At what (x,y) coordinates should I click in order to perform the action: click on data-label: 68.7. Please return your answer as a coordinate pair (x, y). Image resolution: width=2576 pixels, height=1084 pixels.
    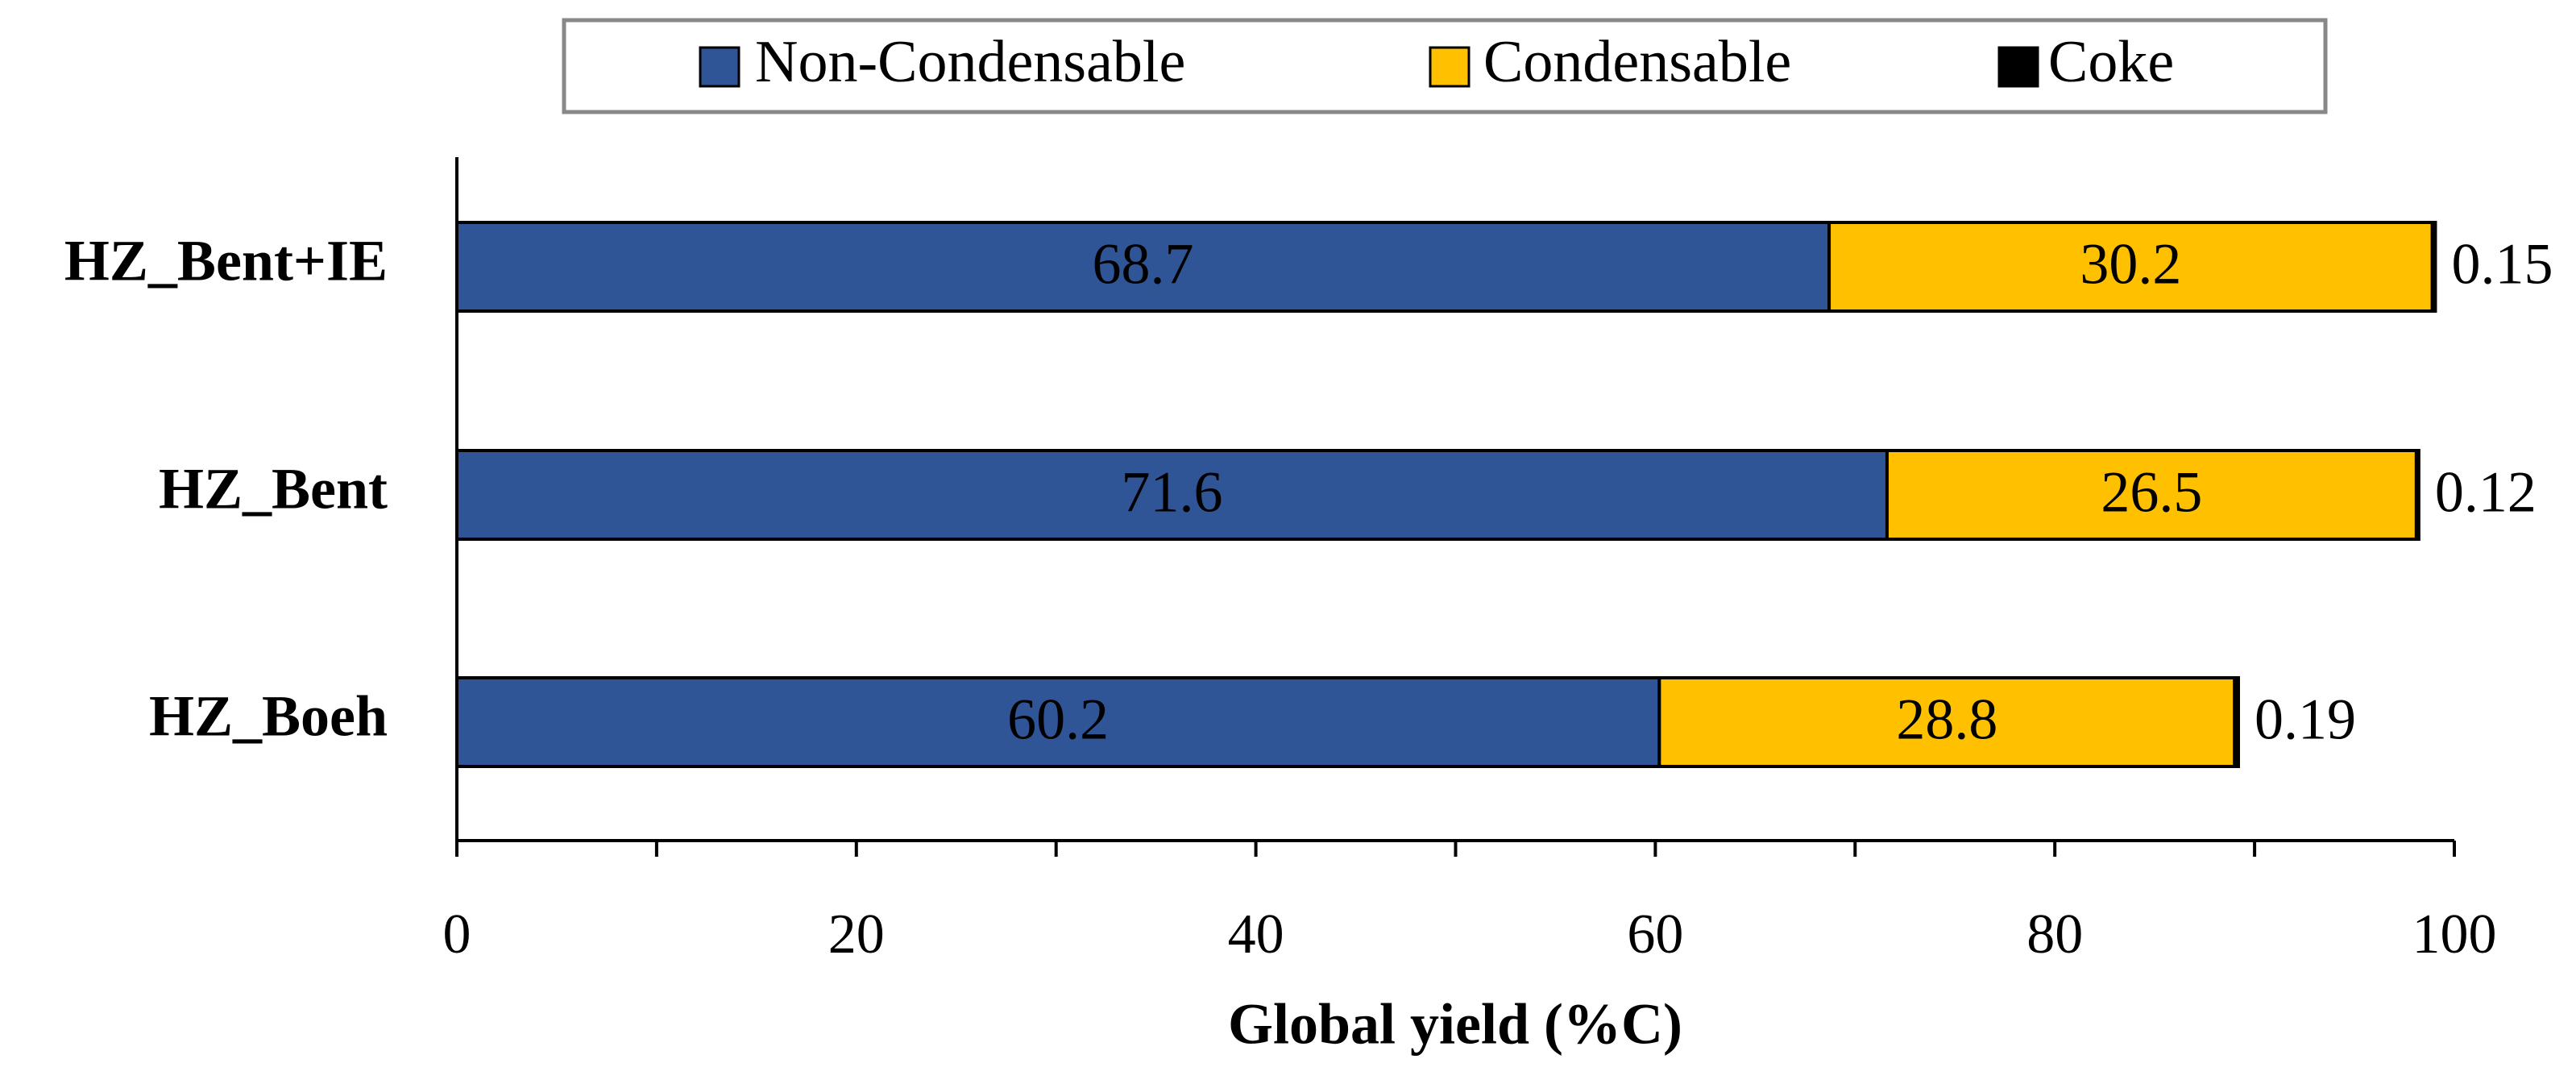
    Looking at the image, I should click on (1143, 264).